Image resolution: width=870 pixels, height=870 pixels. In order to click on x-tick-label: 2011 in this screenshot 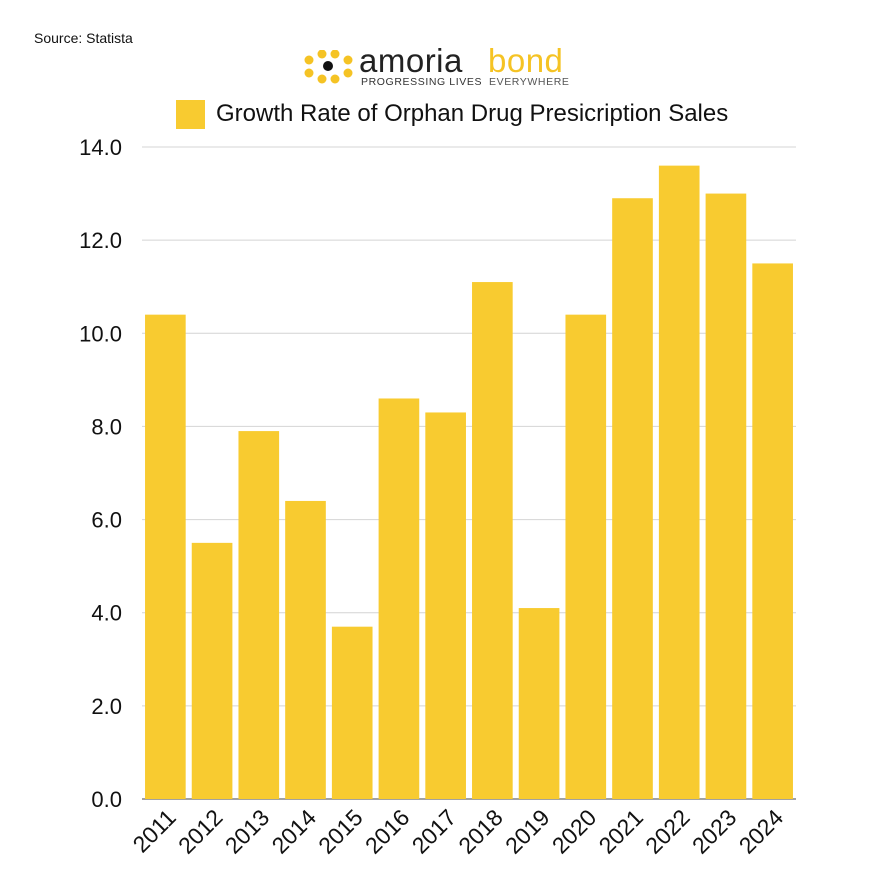, I will do `click(154, 830)`.